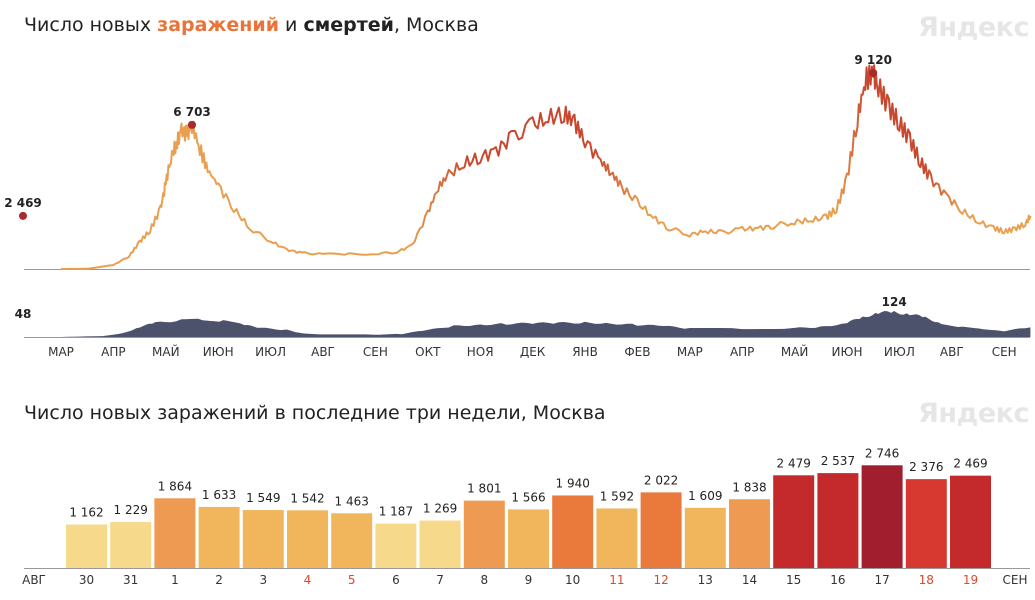 The image size is (1035, 600). Describe the element at coordinates (86, 513) in the screenshot. I see `bar-value-label: 1 162` at that location.